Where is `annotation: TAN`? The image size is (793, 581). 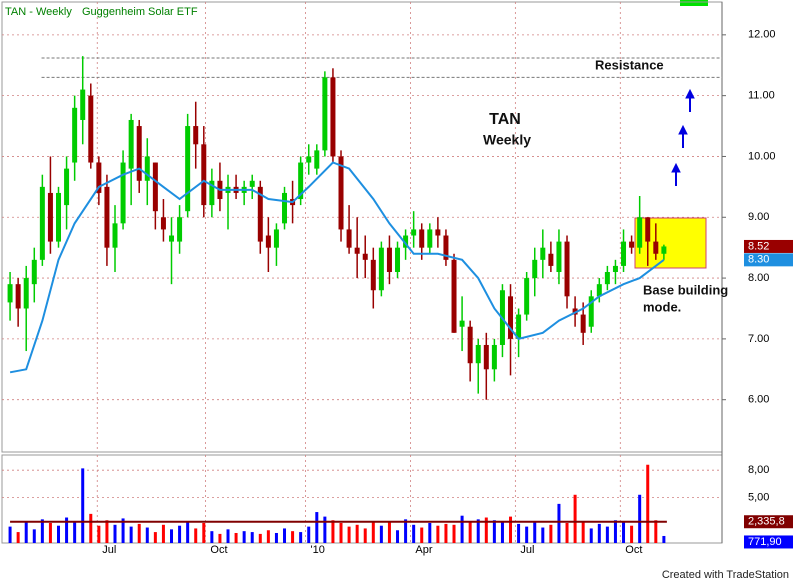
annotation: TAN is located at coordinates (505, 119).